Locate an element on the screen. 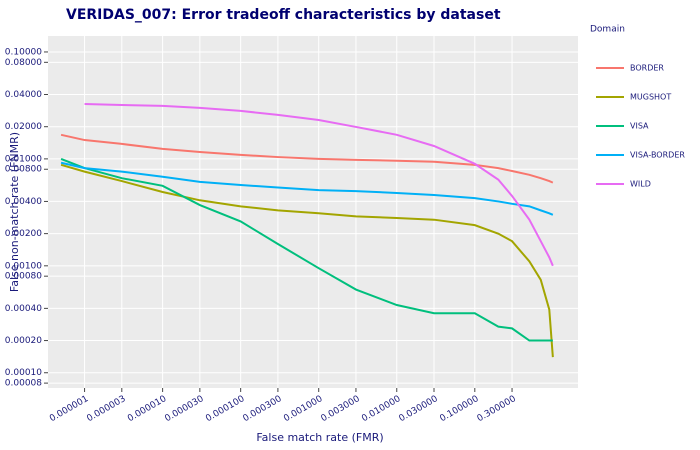 This screenshot has width=700, height=450. y-tick-label: 0.08000 is located at coordinates (23, 63).